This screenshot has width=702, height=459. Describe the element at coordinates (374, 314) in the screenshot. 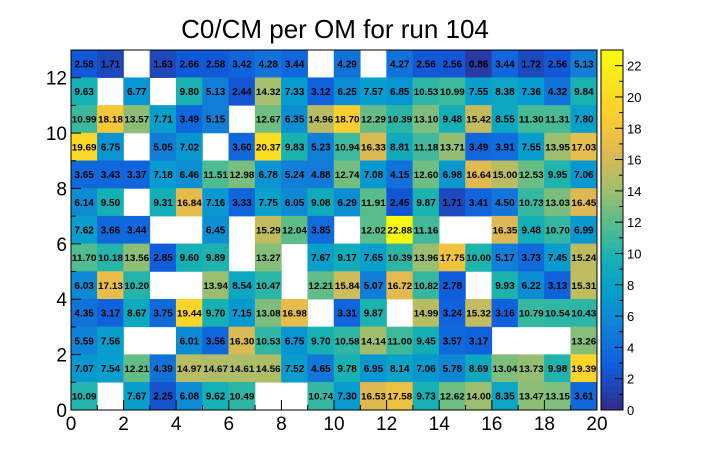

I see `cell-value-label: 9.87` at that location.